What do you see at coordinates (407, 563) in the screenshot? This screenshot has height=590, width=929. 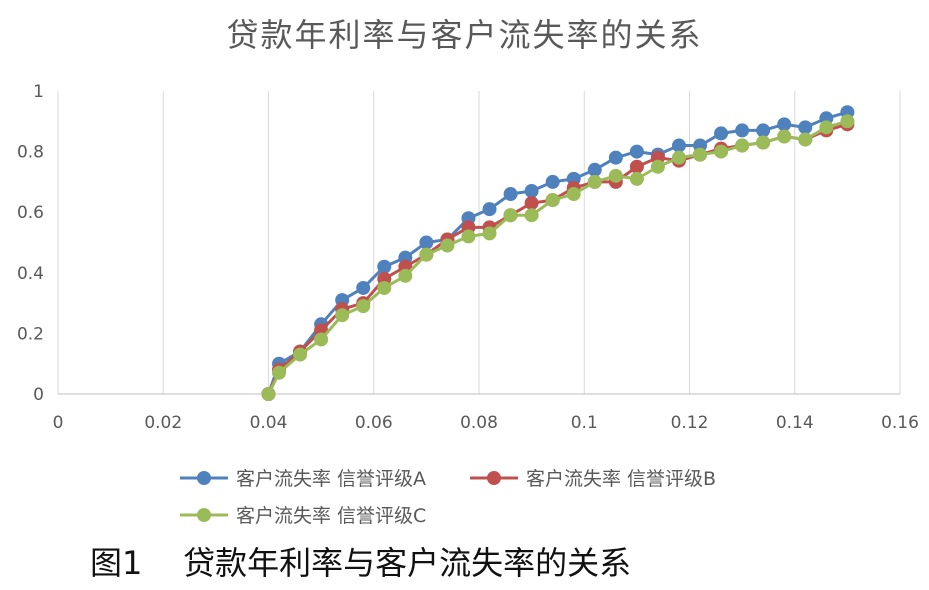 I see `figure-caption-text: 贷款年利率与客户流失率的关系` at bounding box center [407, 563].